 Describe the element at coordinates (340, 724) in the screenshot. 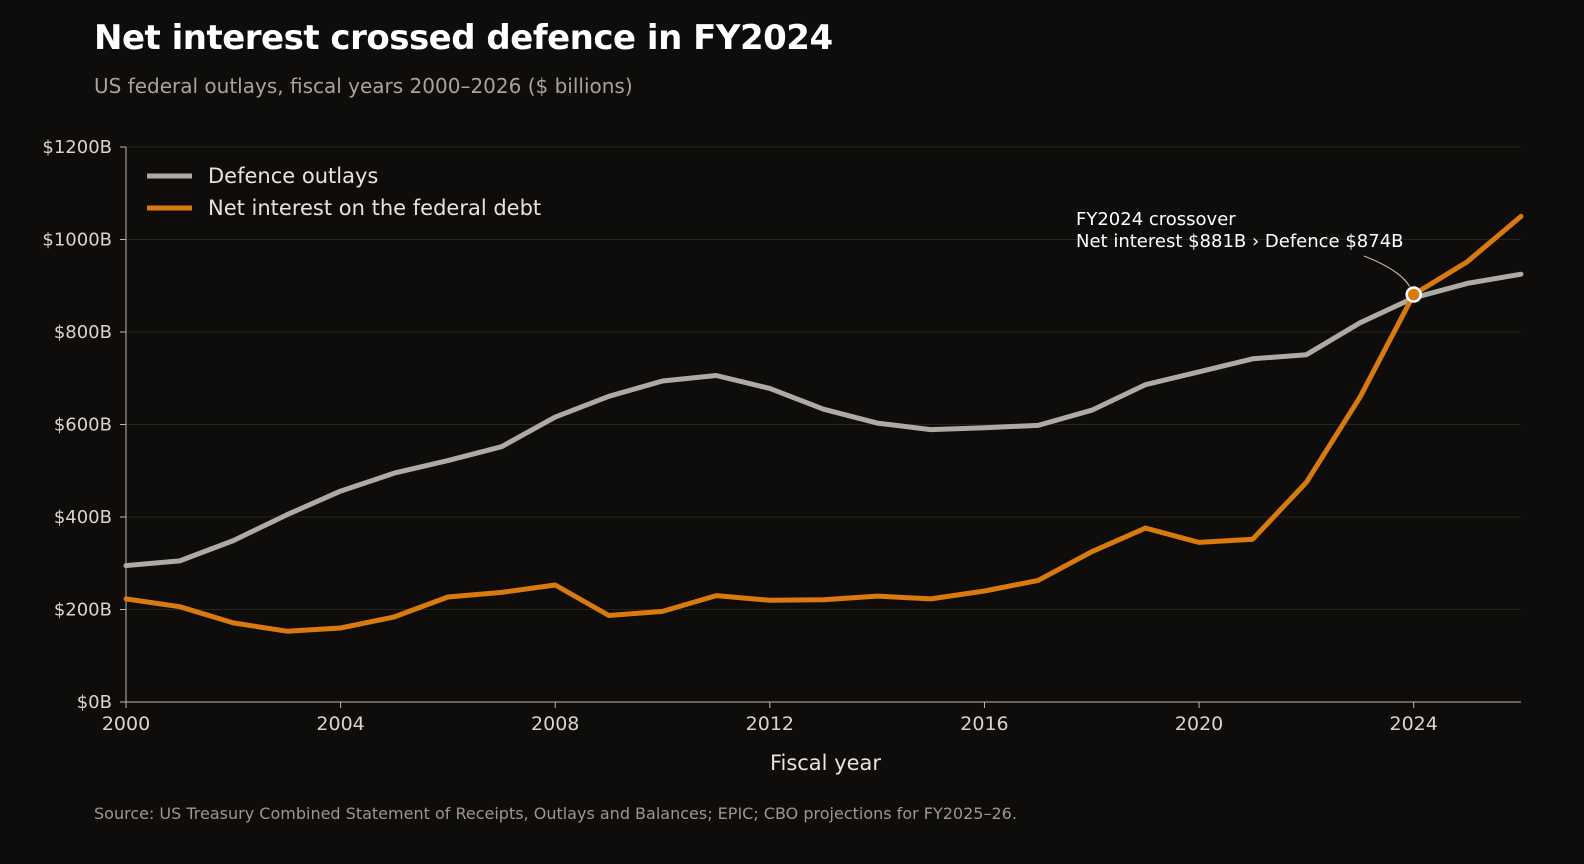

I see `x-tick-label: 2004` at that location.